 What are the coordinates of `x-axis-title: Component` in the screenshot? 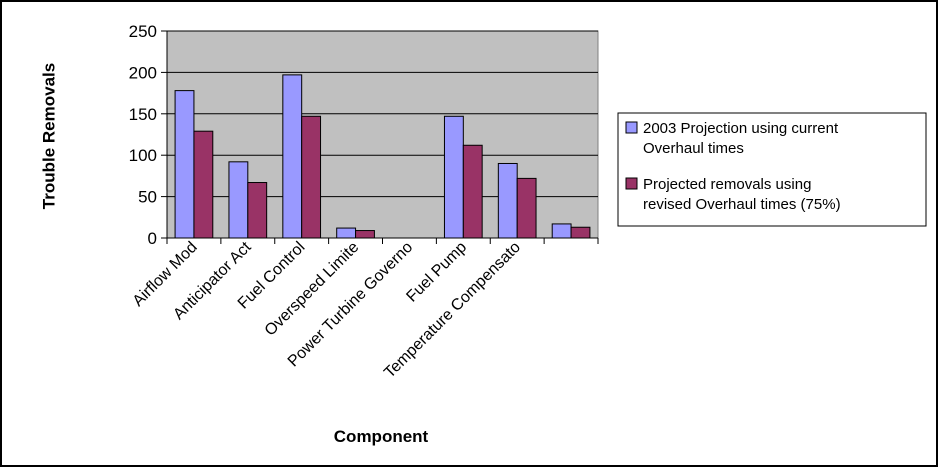 It's located at (381, 436).